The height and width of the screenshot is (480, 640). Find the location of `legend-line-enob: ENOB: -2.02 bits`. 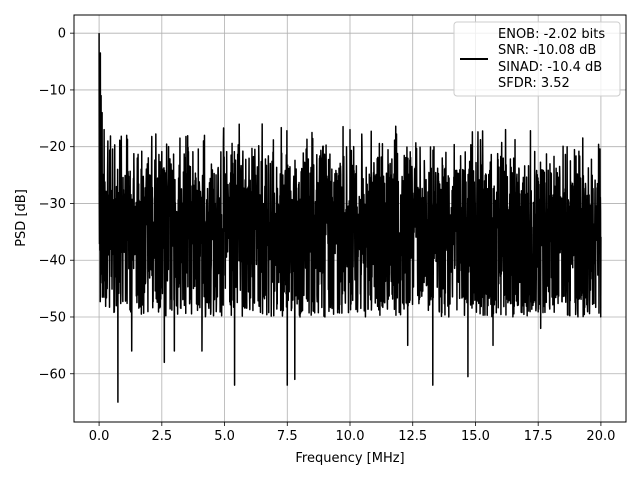

legend-line-enob: ENOB: -2.02 bits is located at coordinates (551, 34).